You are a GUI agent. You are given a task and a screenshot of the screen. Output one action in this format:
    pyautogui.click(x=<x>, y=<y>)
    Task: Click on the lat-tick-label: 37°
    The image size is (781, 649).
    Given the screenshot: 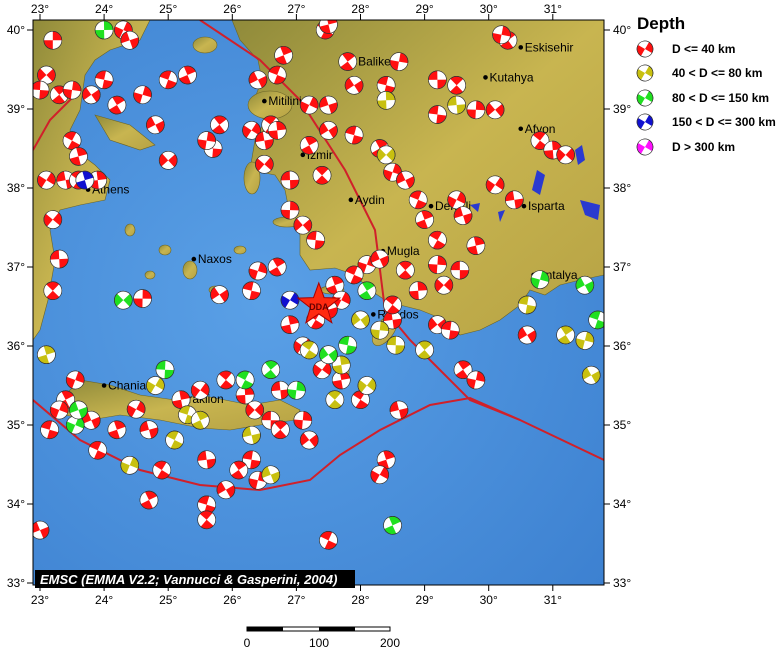 What is the action you would take?
    pyautogui.click(x=16, y=267)
    